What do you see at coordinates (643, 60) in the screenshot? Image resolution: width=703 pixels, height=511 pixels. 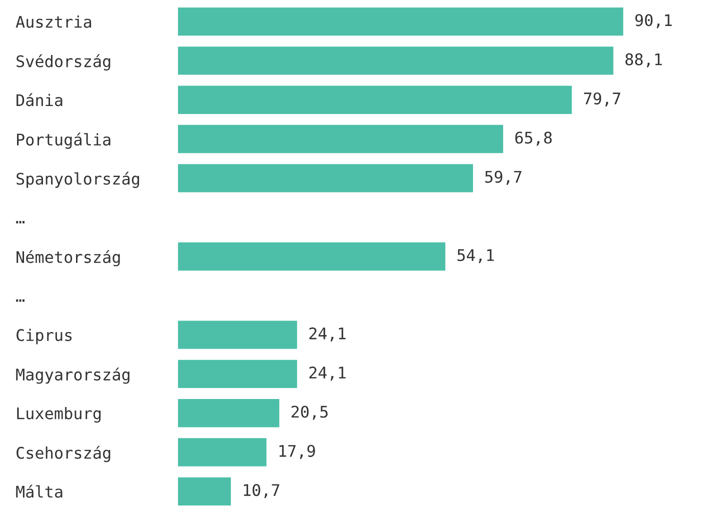 I see `data-label: 88,1` at bounding box center [643, 60].